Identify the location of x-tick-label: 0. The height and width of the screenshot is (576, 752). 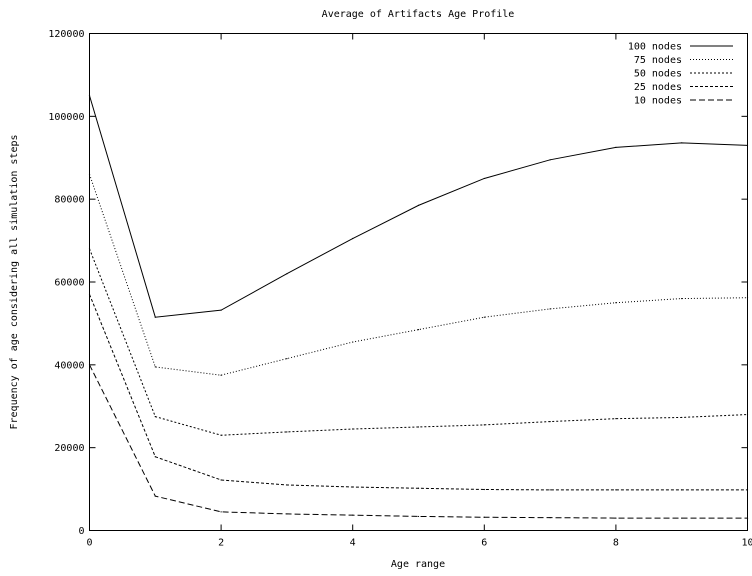
(89, 543).